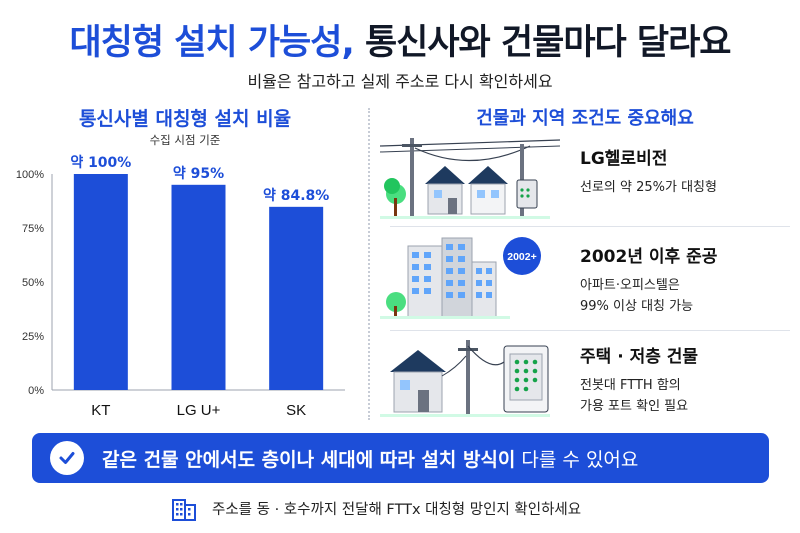  I want to click on house-ftth-box-illustration, so click(465, 378).